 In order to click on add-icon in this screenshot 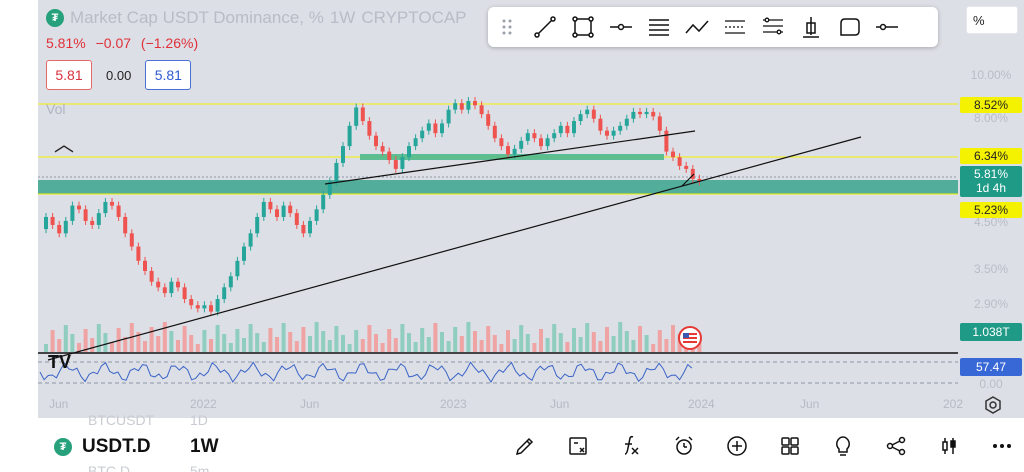, I will do `click(736, 446)`.